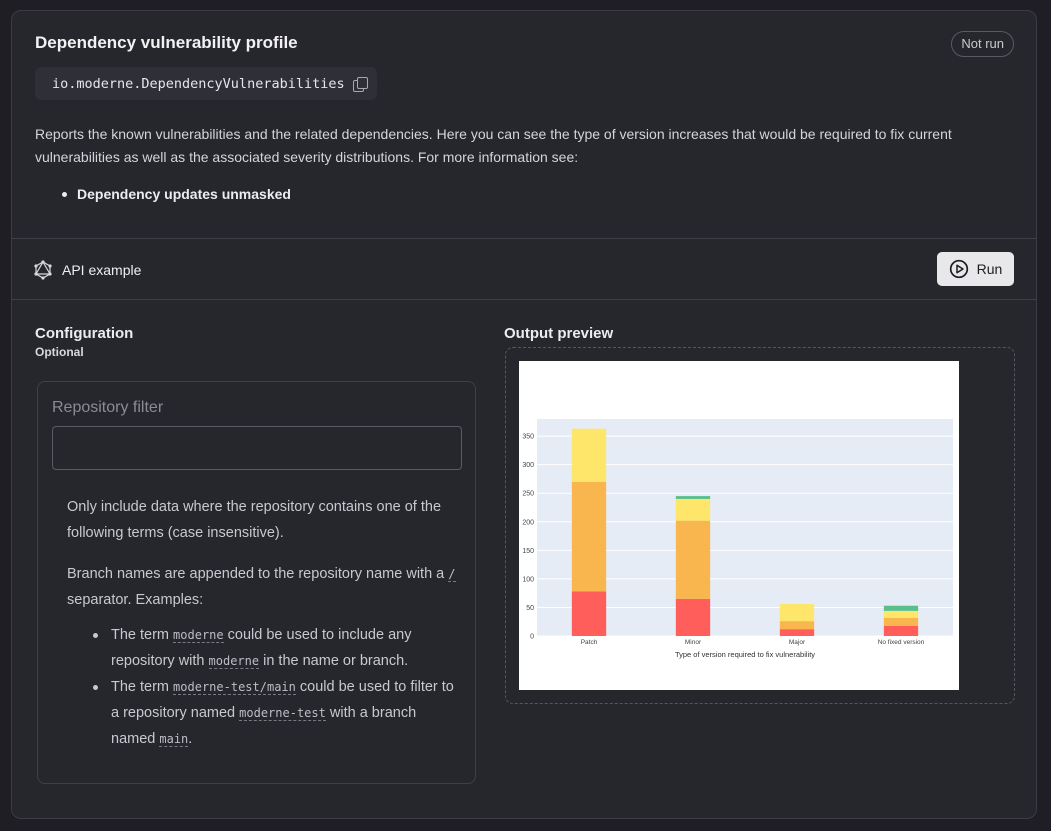 The height and width of the screenshot is (831, 1051). I want to click on repository-filter-input, so click(257, 448).